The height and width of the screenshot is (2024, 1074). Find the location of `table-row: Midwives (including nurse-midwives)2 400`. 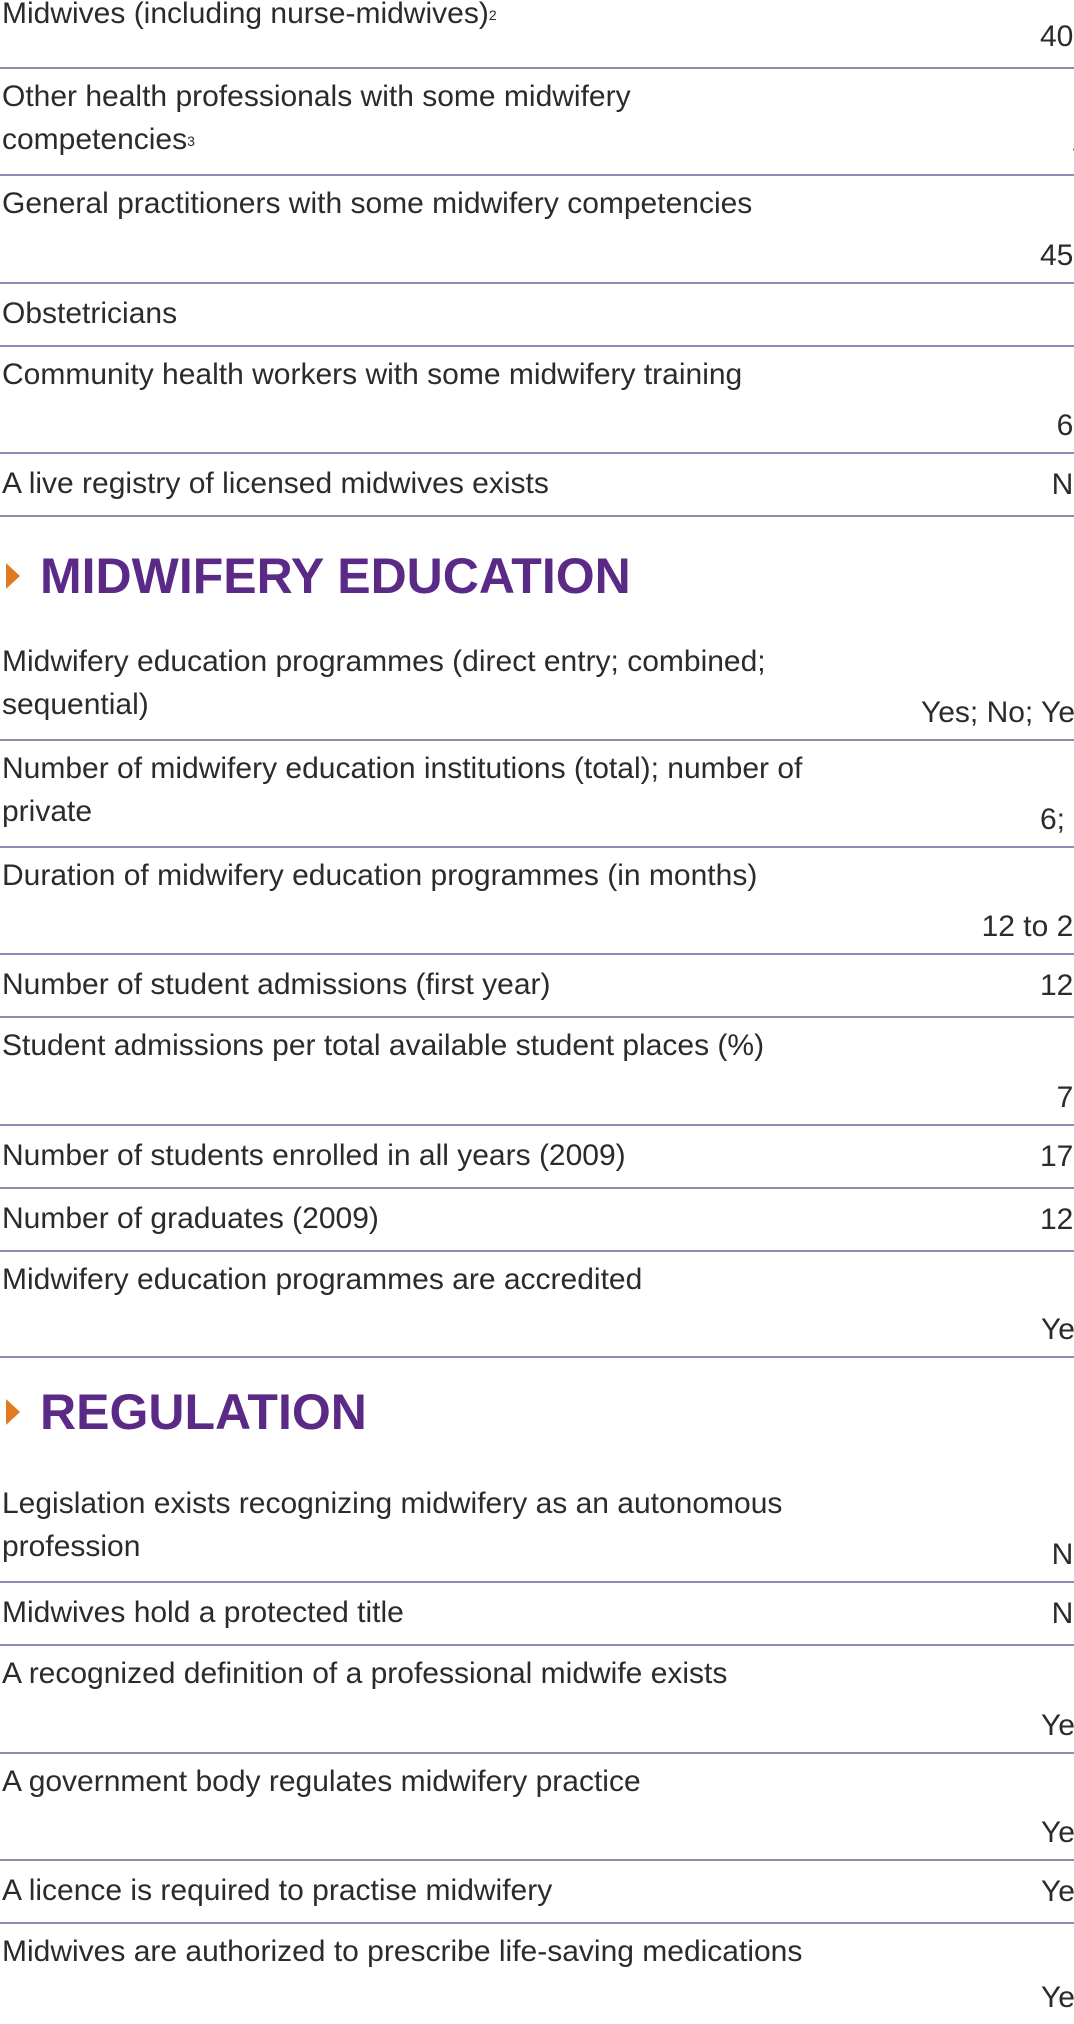

table-row: Midwives (including nurse-midwives)2 400 is located at coordinates (537, 34).